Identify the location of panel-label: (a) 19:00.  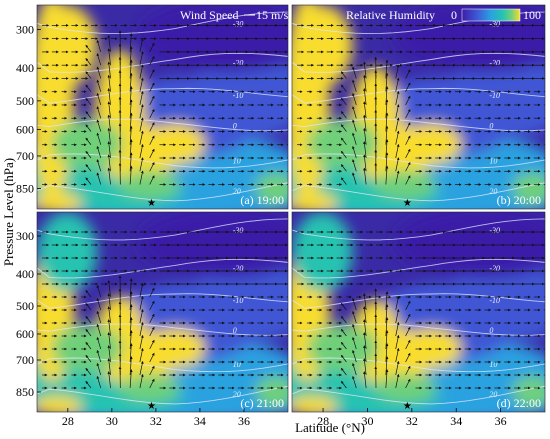
(262, 200).